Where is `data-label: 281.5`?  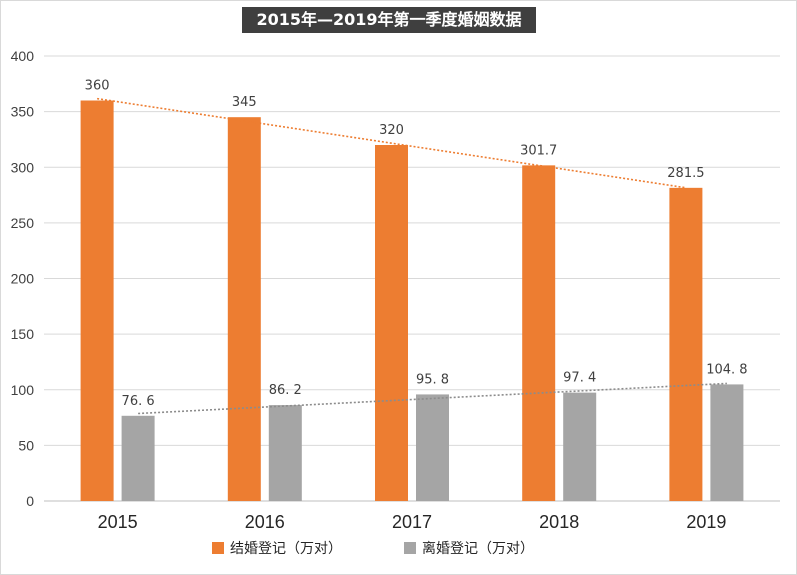 data-label: 281.5 is located at coordinates (685, 173).